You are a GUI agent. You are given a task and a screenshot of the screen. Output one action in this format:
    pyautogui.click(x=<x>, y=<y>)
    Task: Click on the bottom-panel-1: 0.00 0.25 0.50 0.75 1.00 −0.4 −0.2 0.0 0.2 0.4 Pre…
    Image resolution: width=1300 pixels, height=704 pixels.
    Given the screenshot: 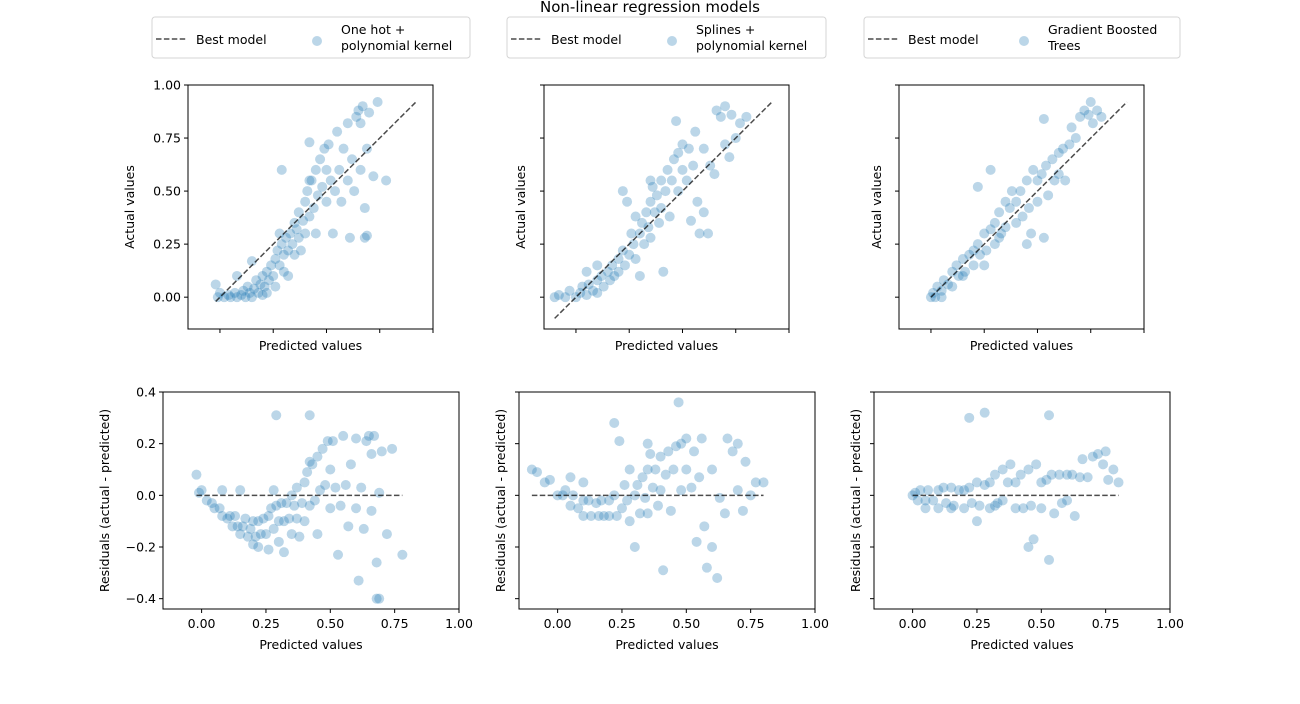 What is the action you would take?
    pyautogui.click(x=285, y=519)
    